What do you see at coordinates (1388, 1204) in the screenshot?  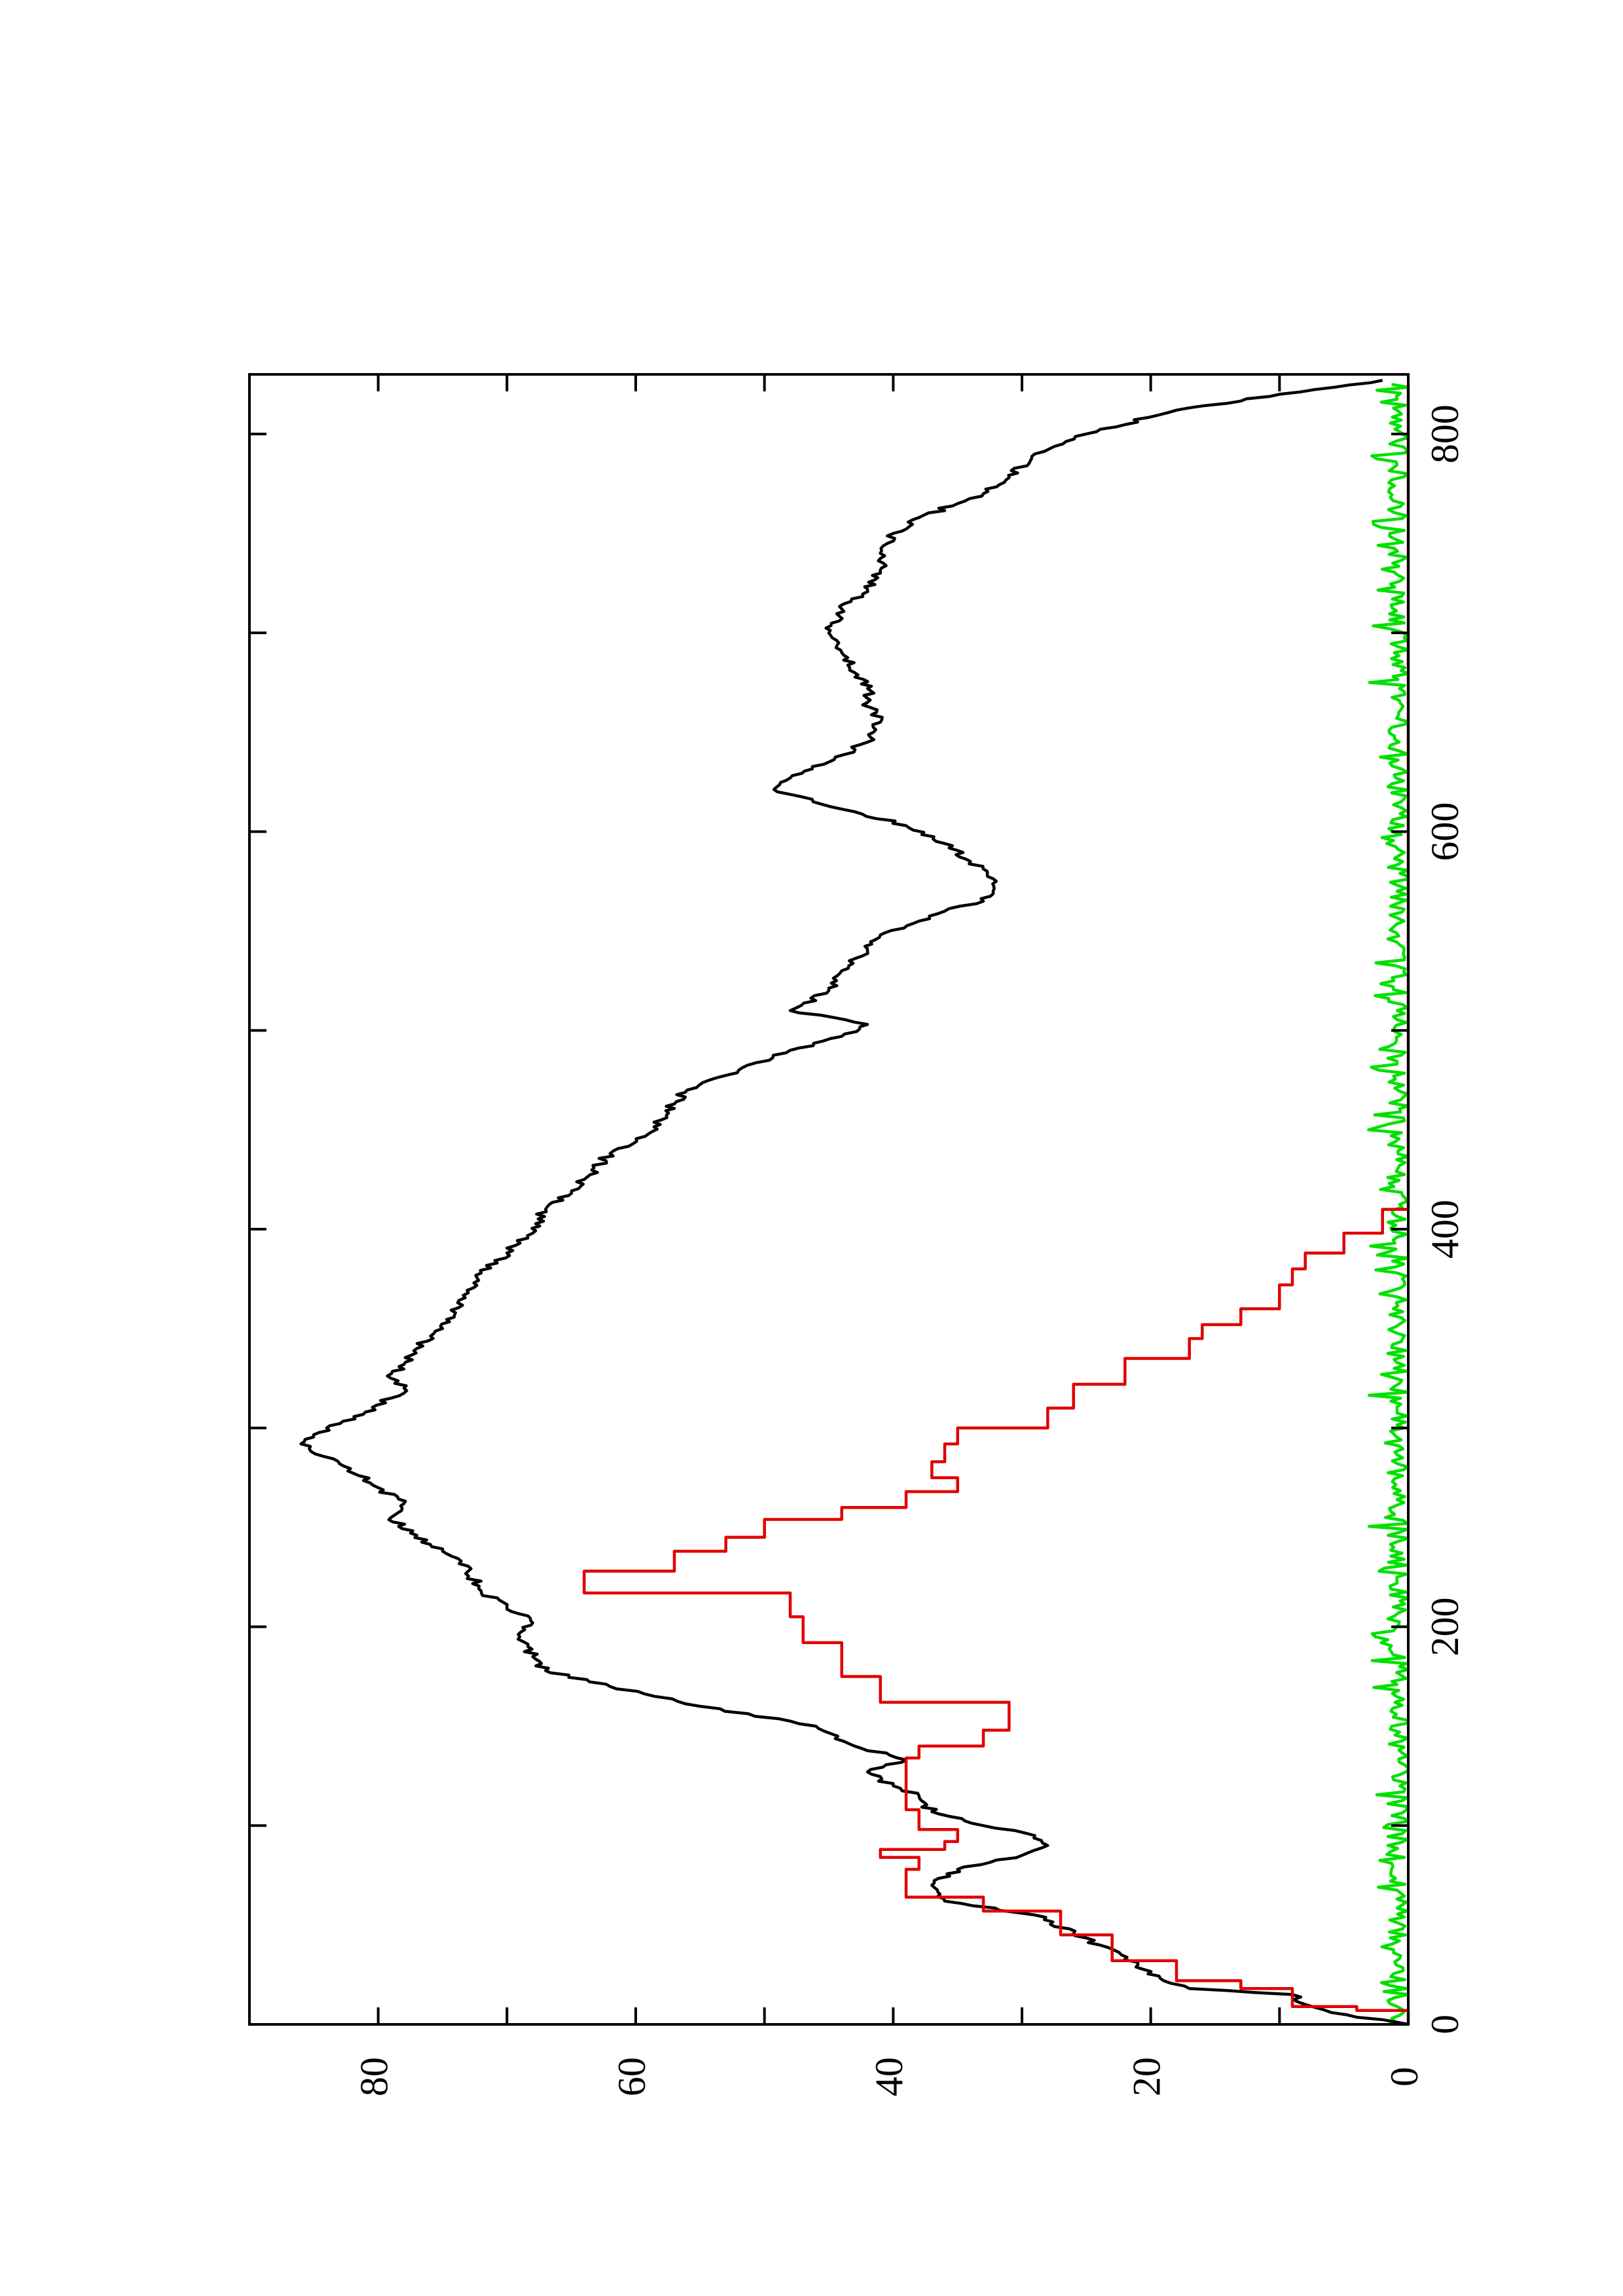 I see `series-green-line` at bounding box center [1388, 1204].